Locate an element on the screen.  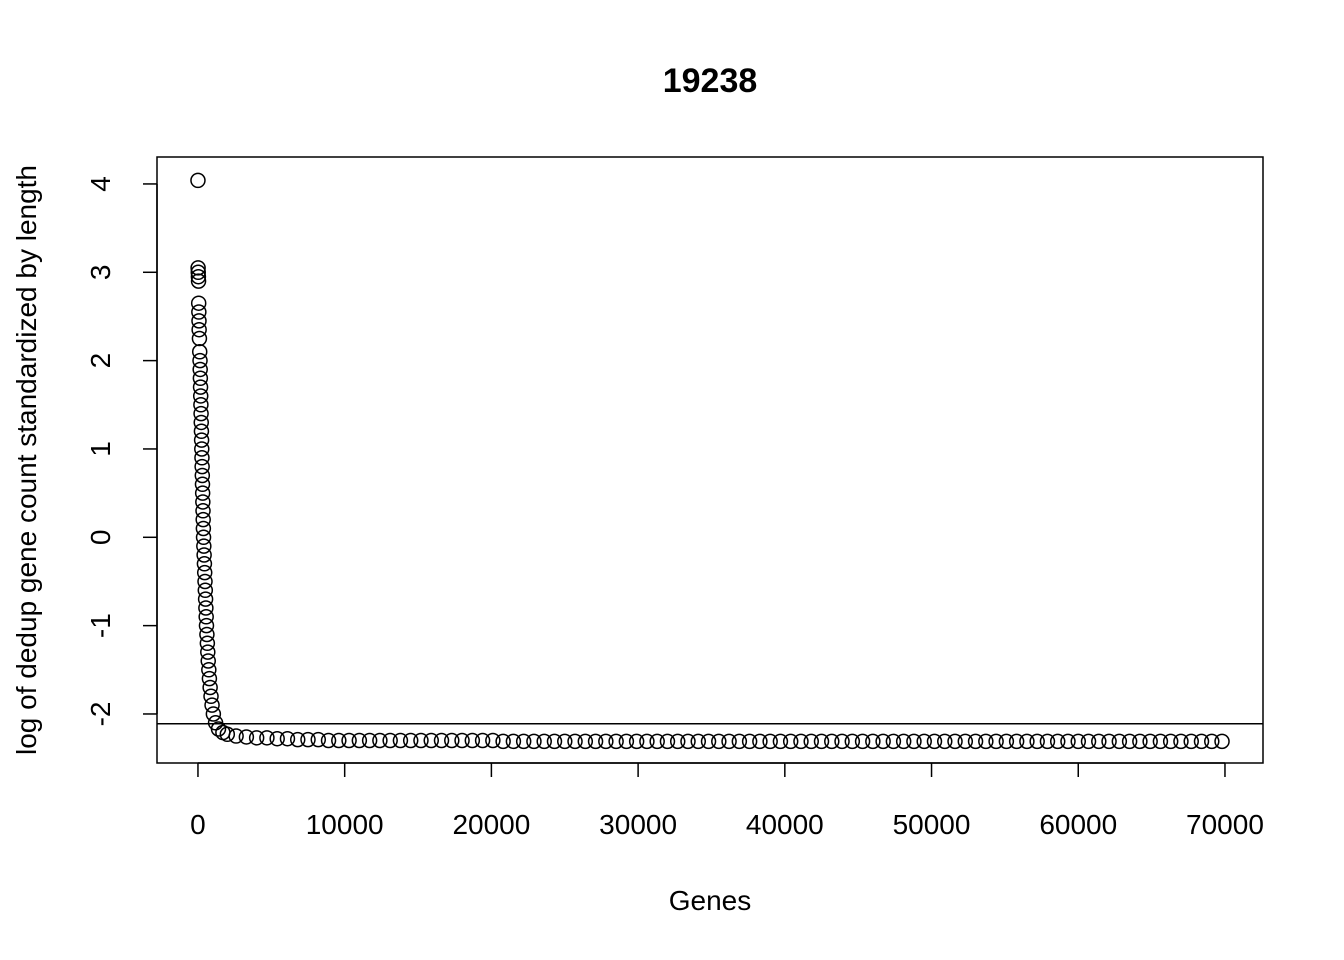
y-tick-label: 0 is located at coordinates (100, 538).